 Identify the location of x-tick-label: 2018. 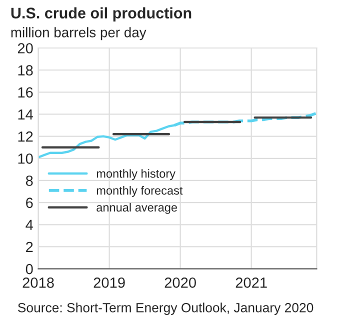
(38, 283).